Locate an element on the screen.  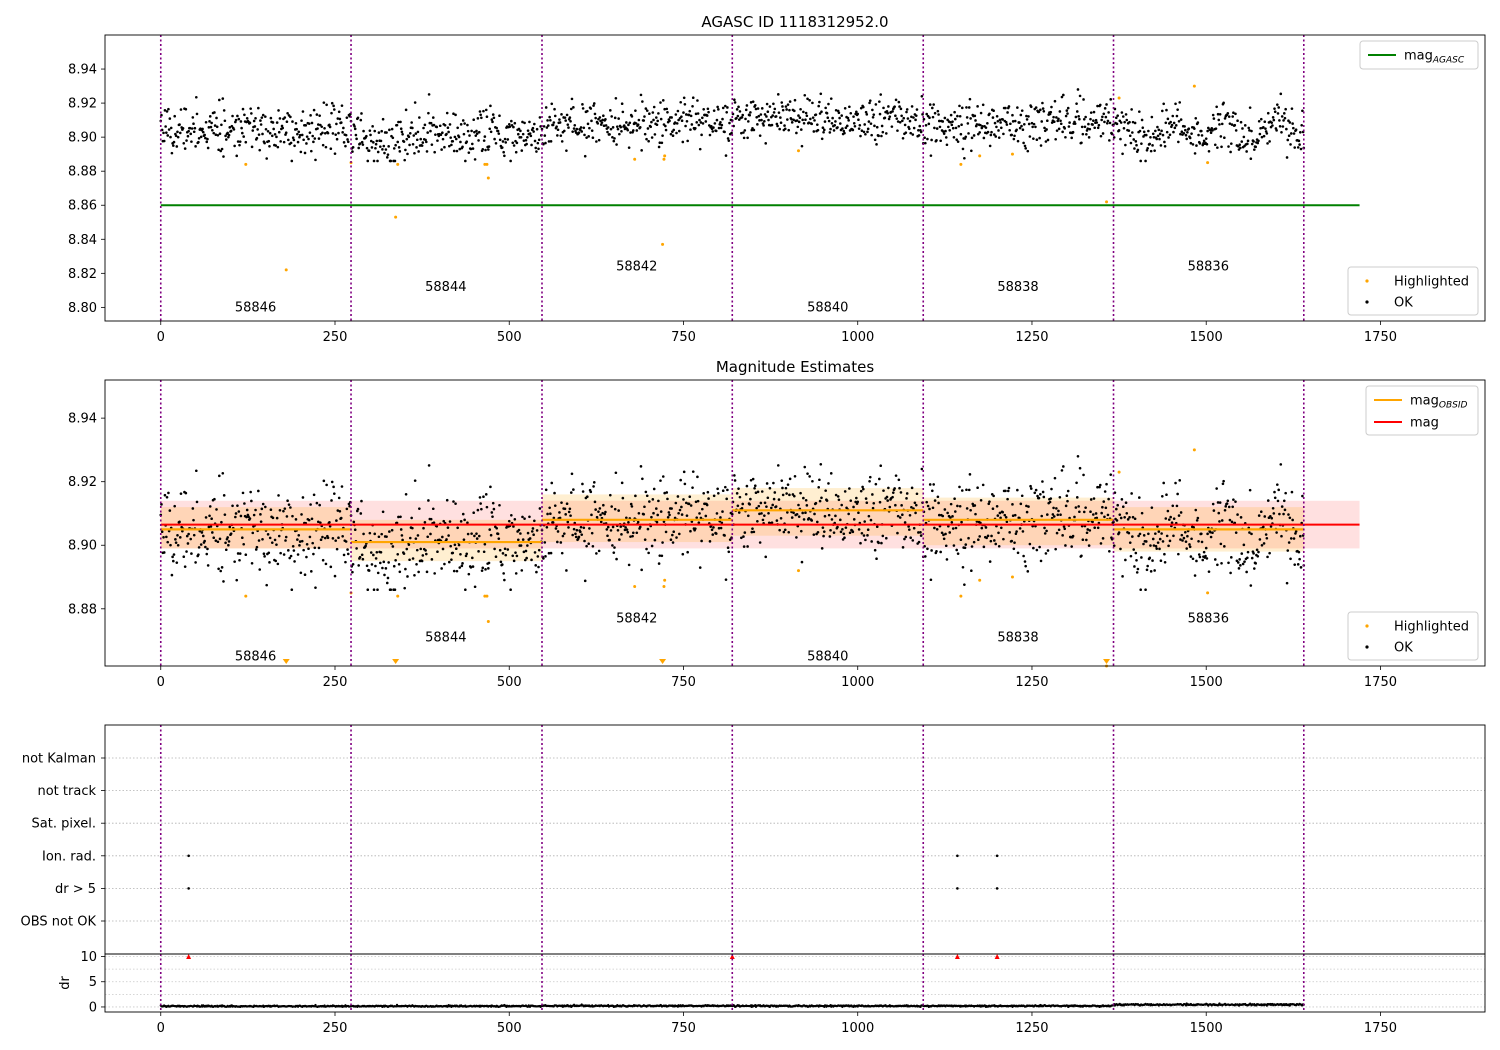
highlighted-point is located at coordinates (665, 156).